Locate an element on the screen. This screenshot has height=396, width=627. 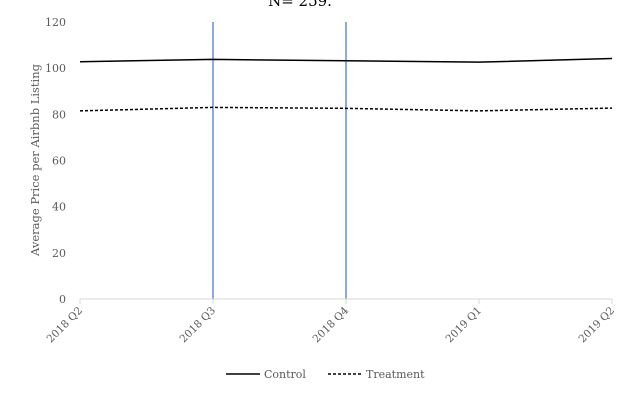
legend: Control Treatment is located at coordinates (325, 374).